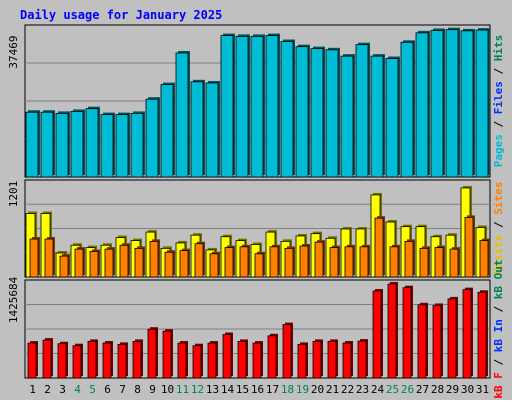 The image size is (512, 404). I want to click on legend-entry: Files, so click(498, 97).